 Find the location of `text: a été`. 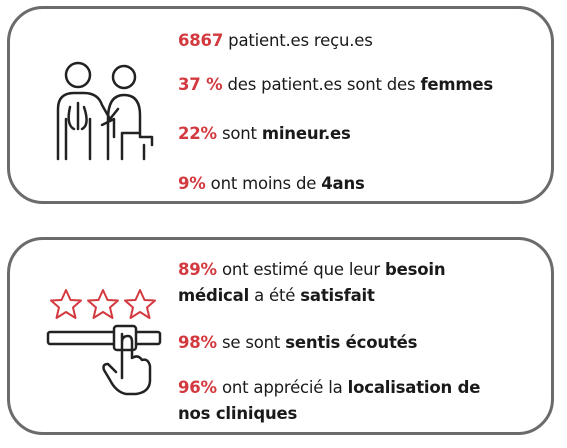

text: a été is located at coordinates (275, 295).